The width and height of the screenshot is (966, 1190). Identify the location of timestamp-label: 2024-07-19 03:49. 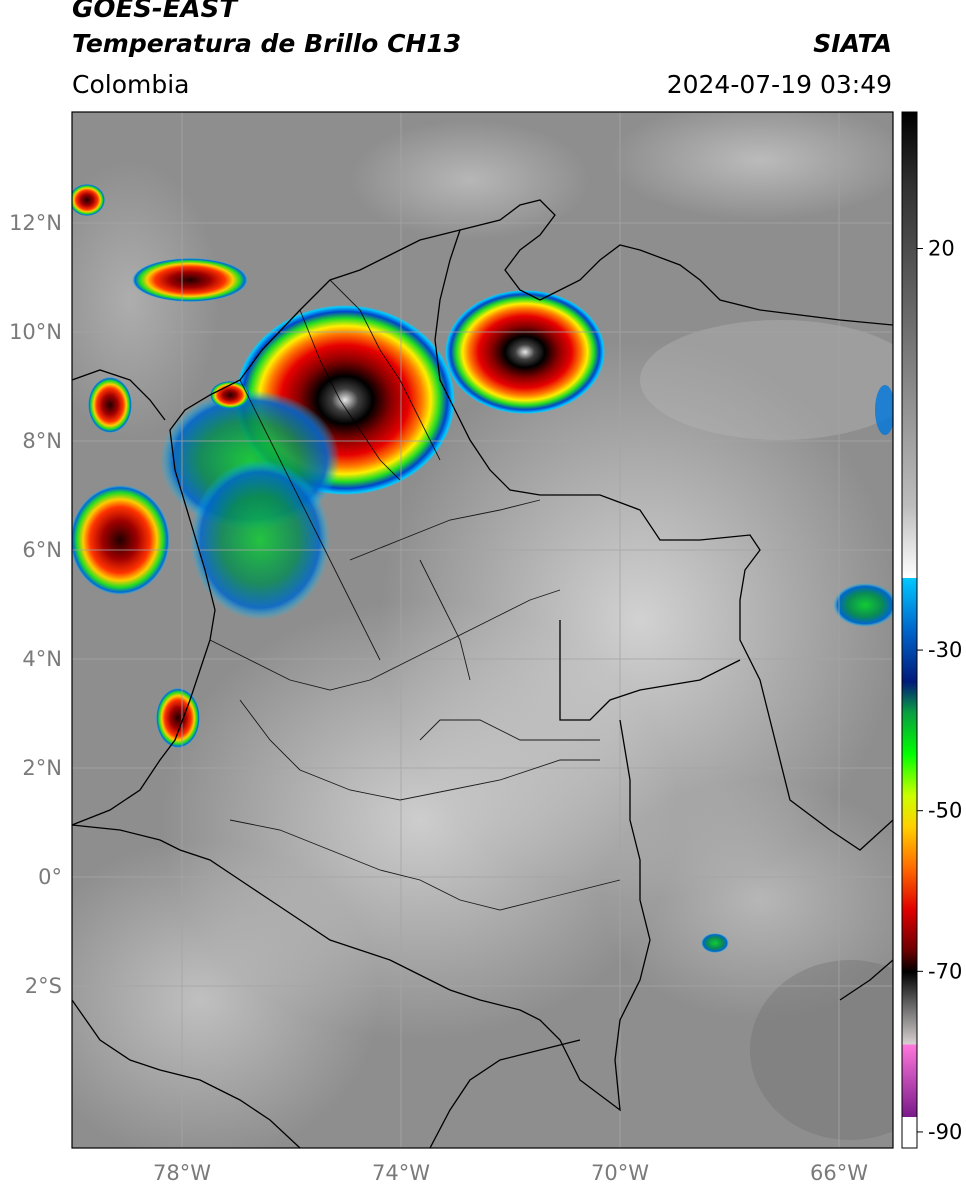
(779, 84).